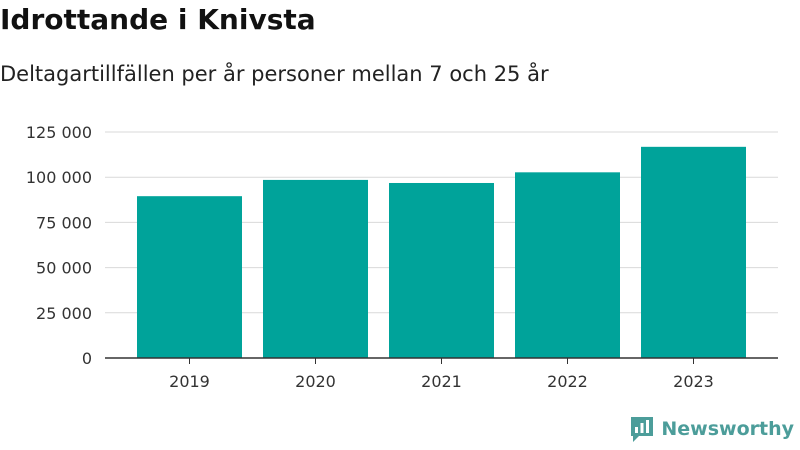 This screenshot has height=450, width=800. What do you see at coordinates (441, 270) in the screenshot?
I see `bar-2021` at bounding box center [441, 270].